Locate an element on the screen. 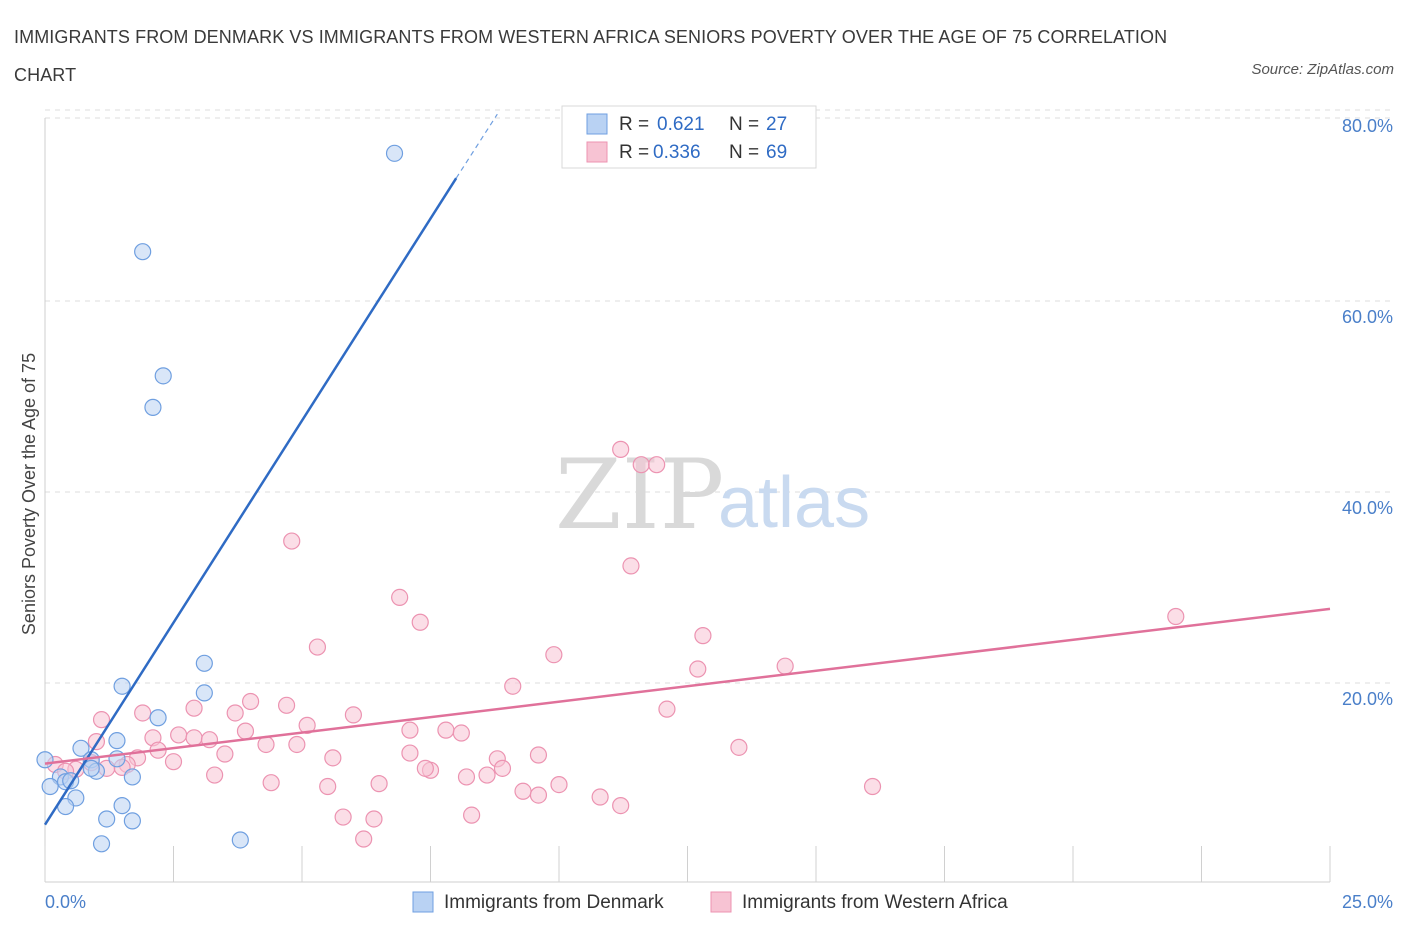 The width and height of the screenshot is (1406, 930). legend-r-label-denmark: R = is located at coordinates (634, 124).